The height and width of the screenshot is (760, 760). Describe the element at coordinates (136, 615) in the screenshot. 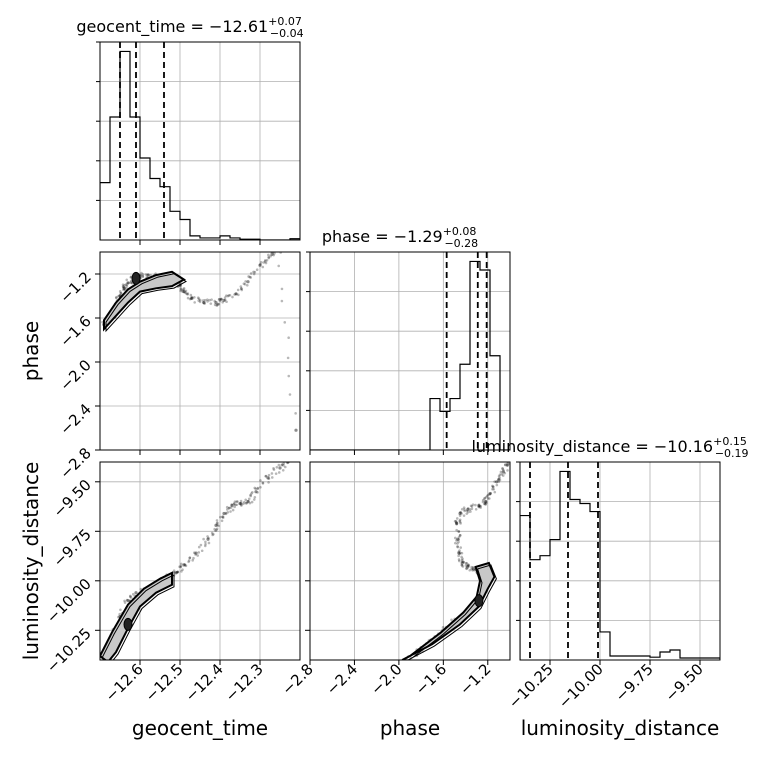

I see `density-contour` at that location.